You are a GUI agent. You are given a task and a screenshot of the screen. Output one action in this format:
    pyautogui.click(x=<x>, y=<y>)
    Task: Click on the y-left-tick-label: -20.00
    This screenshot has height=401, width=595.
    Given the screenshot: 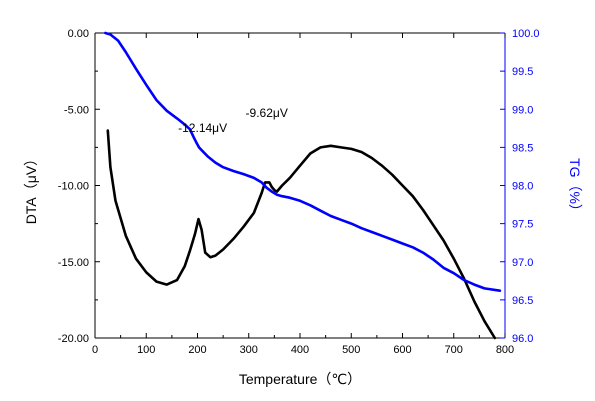 What is the action you would take?
    pyautogui.click(x=73, y=339)
    